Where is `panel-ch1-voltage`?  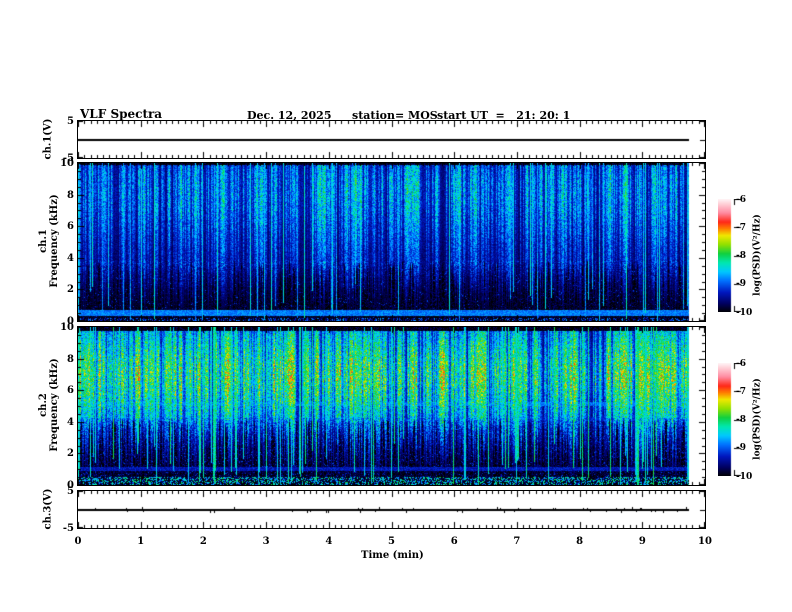 panel-ch1-voltage is located at coordinates (391, 139).